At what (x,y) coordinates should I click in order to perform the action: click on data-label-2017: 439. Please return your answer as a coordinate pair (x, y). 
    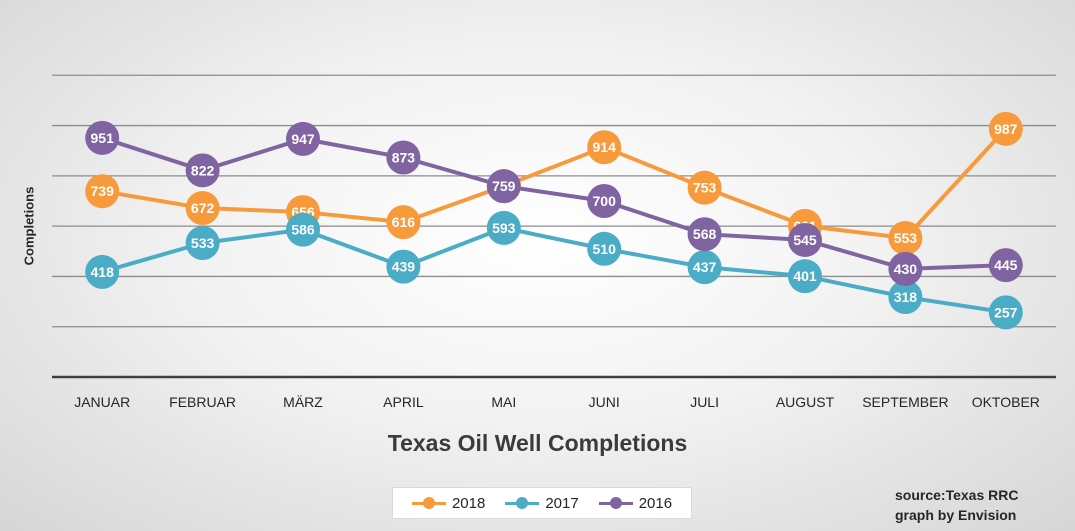
    Looking at the image, I should click on (404, 267).